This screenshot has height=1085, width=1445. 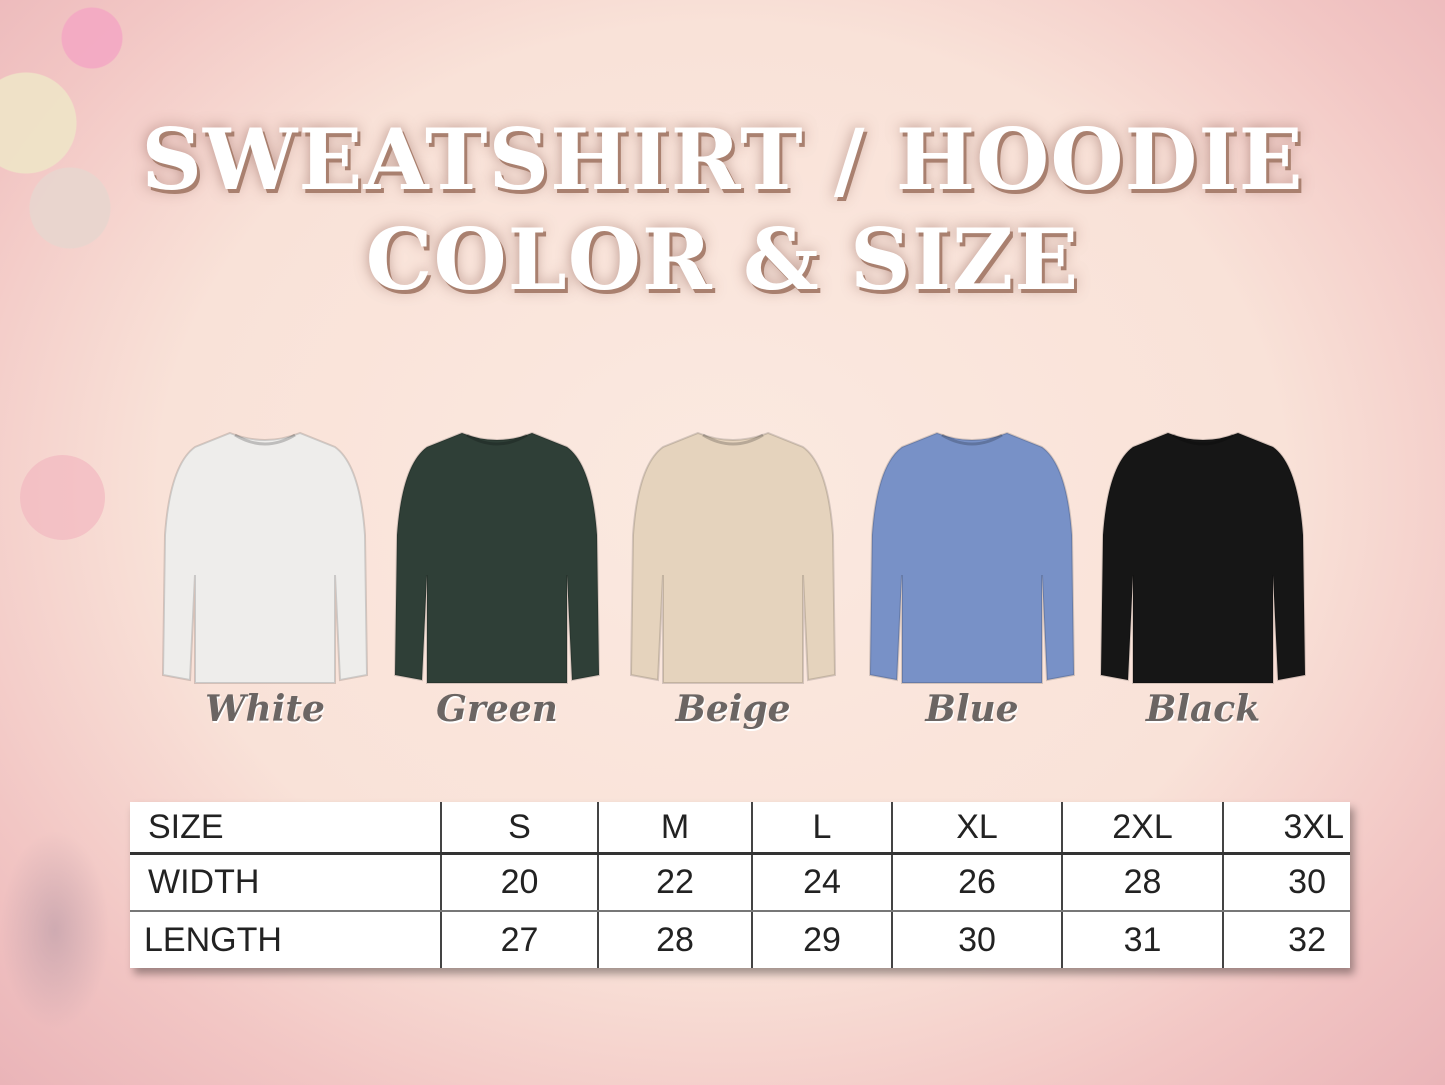 What do you see at coordinates (497, 557) in the screenshot?
I see `sweatshirt-green` at bounding box center [497, 557].